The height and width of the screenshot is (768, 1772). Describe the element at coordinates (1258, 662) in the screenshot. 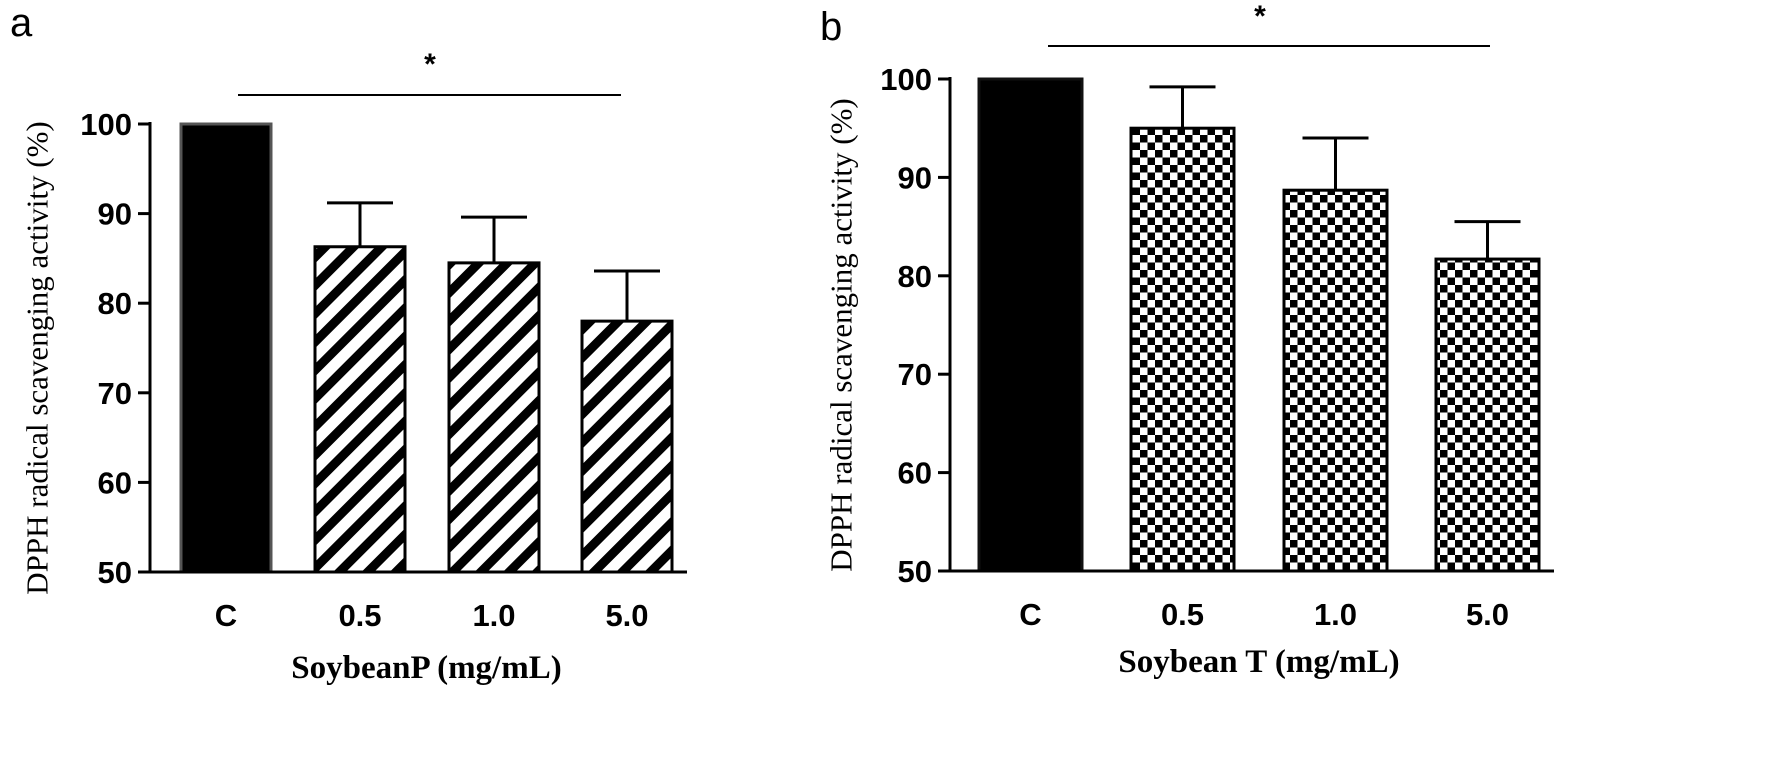

I see `x-axis-title: Soybean T (mg/mL)` at that location.